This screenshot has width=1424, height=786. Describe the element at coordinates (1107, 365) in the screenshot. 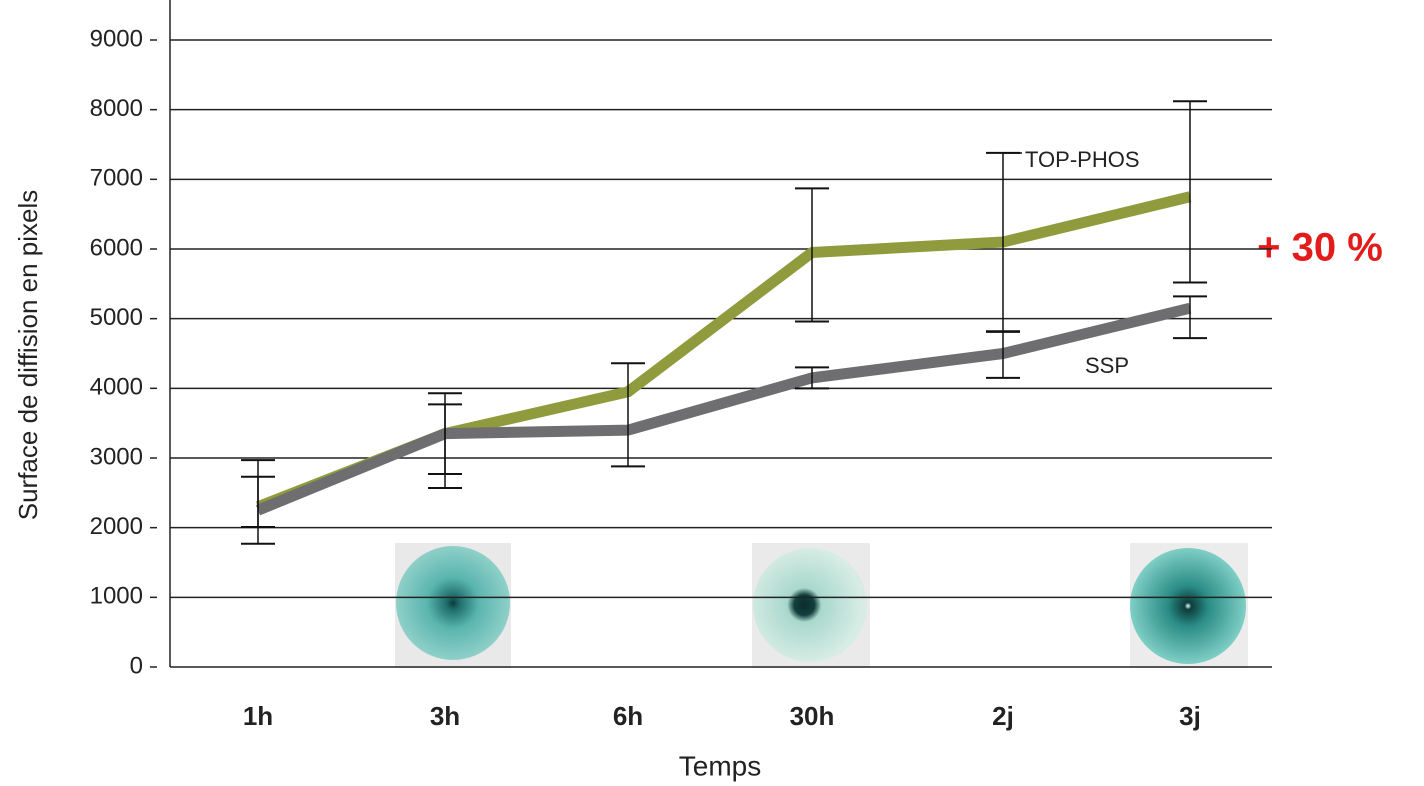

I see `series-label: SSP` at that location.